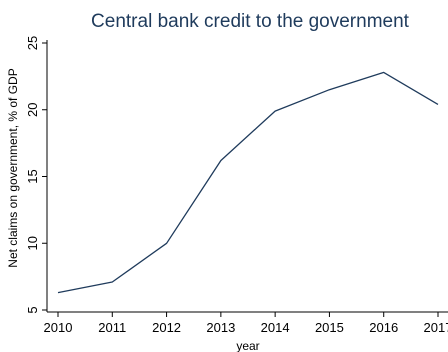 Image resolution: width=448 pixels, height=352 pixels. I want to click on chart-title: Central bank credit to the government, so click(250, 21).